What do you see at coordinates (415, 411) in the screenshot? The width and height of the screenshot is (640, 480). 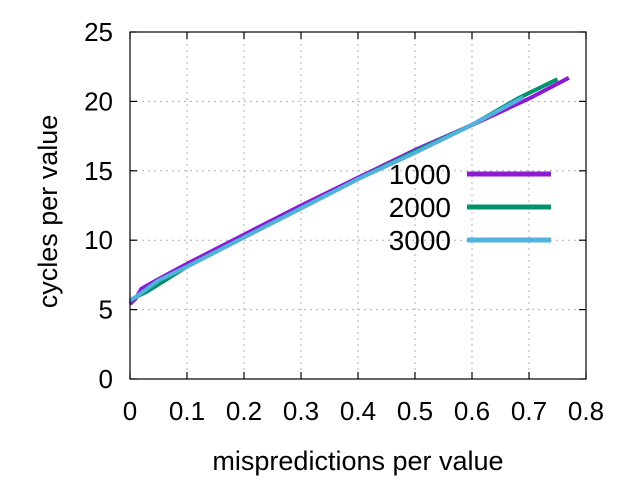 I see `x-tick-label: 0.5` at bounding box center [415, 411].